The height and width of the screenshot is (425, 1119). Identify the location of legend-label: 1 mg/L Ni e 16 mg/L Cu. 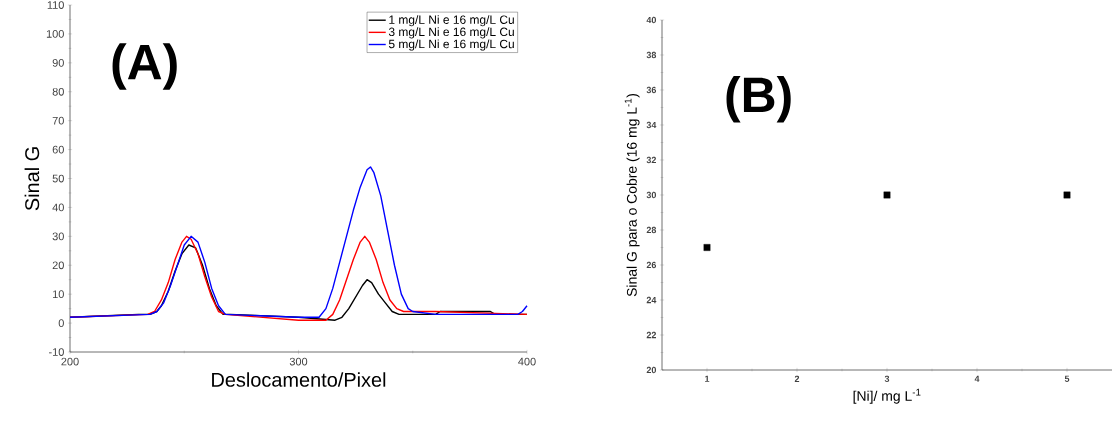
(451, 21).